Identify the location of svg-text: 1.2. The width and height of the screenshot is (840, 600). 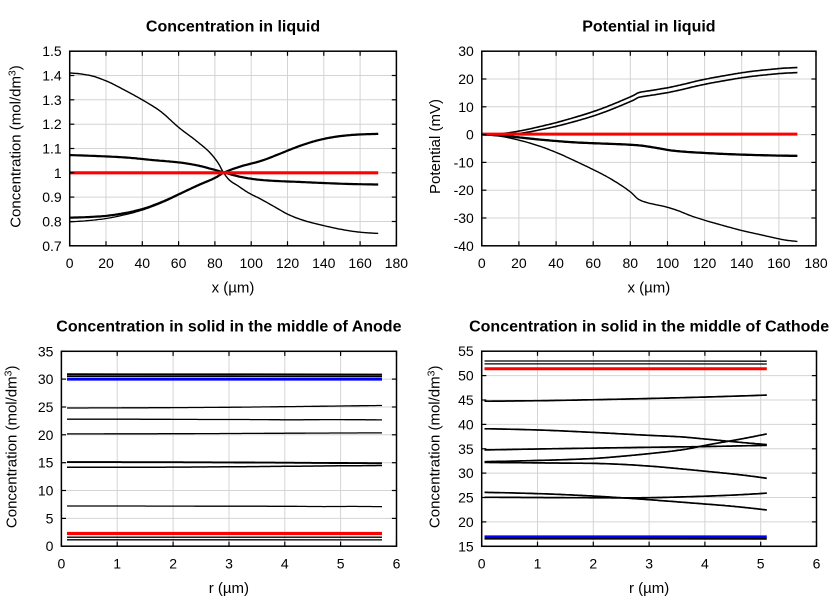
(52, 124).